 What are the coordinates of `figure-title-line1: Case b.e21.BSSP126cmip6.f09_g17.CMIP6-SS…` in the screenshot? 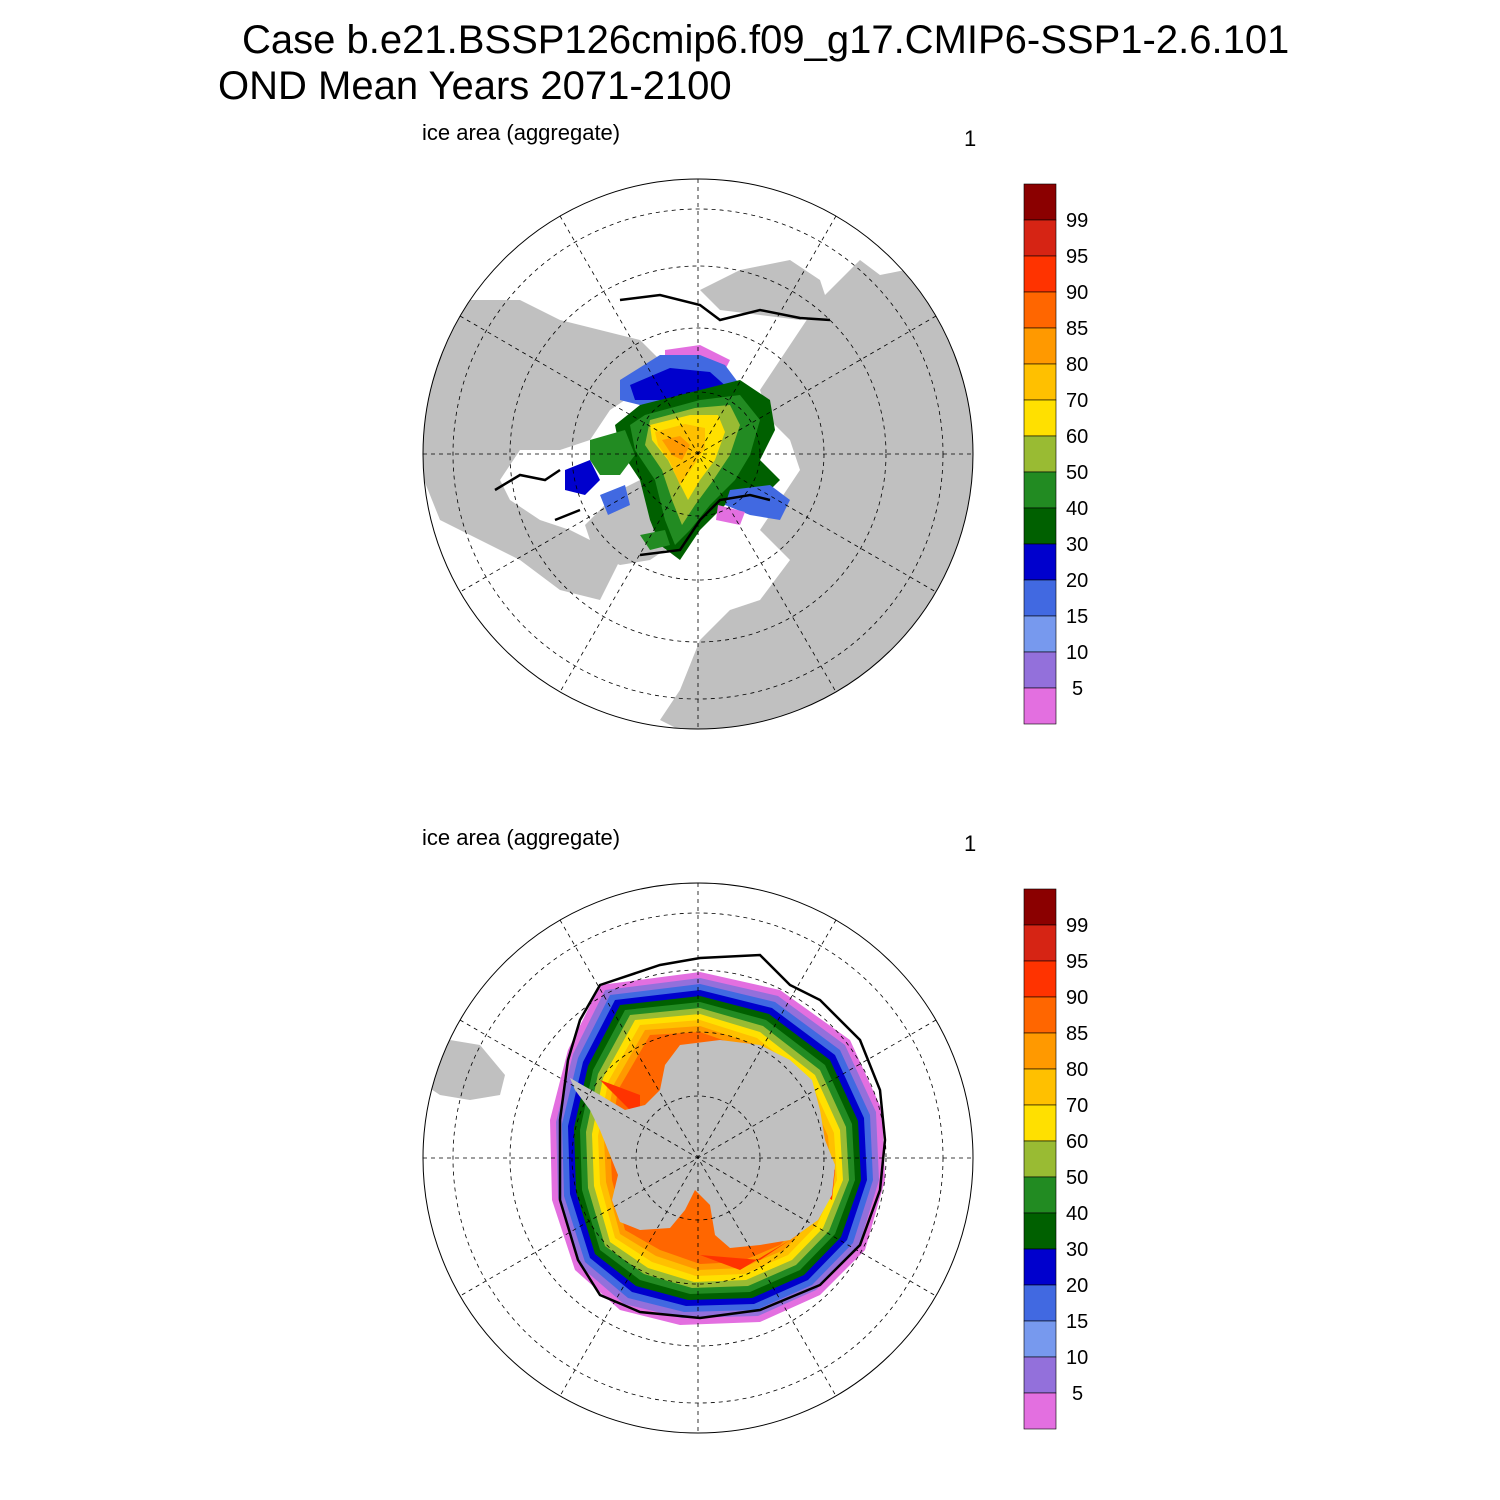 It's located at (766, 40).